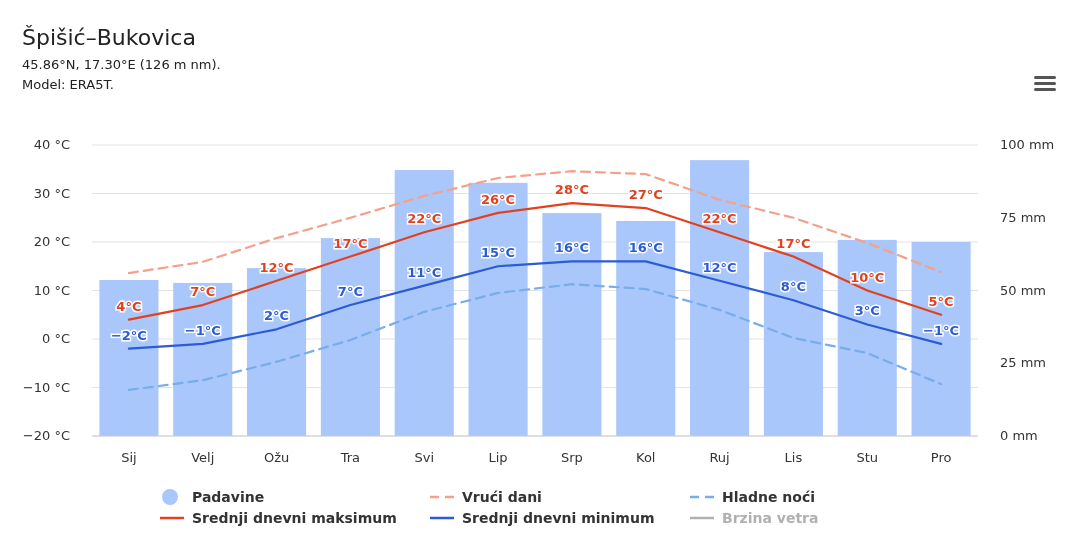 The width and height of the screenshot is (1078, 535). Describe the element at coordinates (571, 457) in the screenshot. I see `x-tick-label: Srp` at that location.